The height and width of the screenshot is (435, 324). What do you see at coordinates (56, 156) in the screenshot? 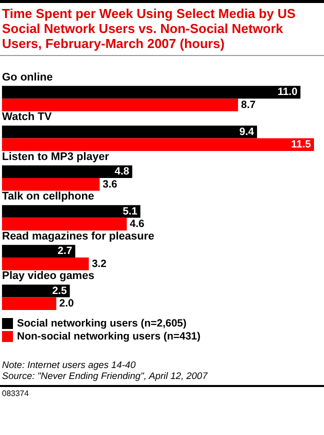
I see `y-tick-label: Listen to MP3 player` at bounding box center [56, 156].